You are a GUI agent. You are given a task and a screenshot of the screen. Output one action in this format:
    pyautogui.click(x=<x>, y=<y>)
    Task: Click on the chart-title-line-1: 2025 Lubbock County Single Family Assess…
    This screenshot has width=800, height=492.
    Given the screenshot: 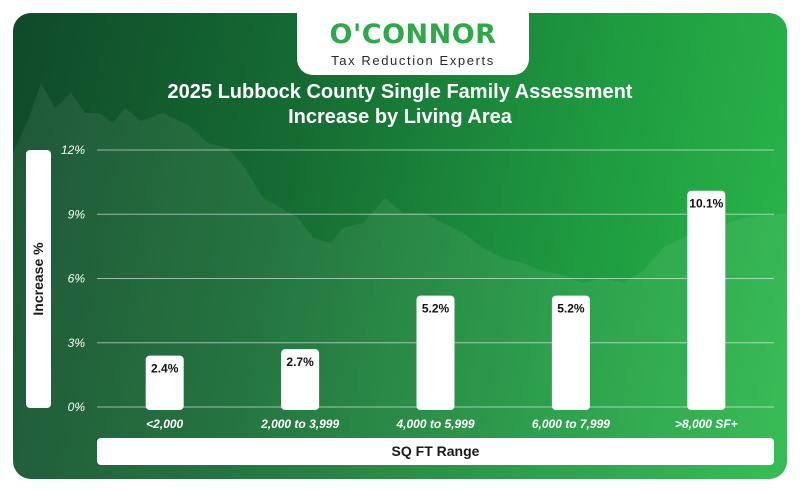 What is the action you would take?
    pyautogui.click(x=400, y=92)
    